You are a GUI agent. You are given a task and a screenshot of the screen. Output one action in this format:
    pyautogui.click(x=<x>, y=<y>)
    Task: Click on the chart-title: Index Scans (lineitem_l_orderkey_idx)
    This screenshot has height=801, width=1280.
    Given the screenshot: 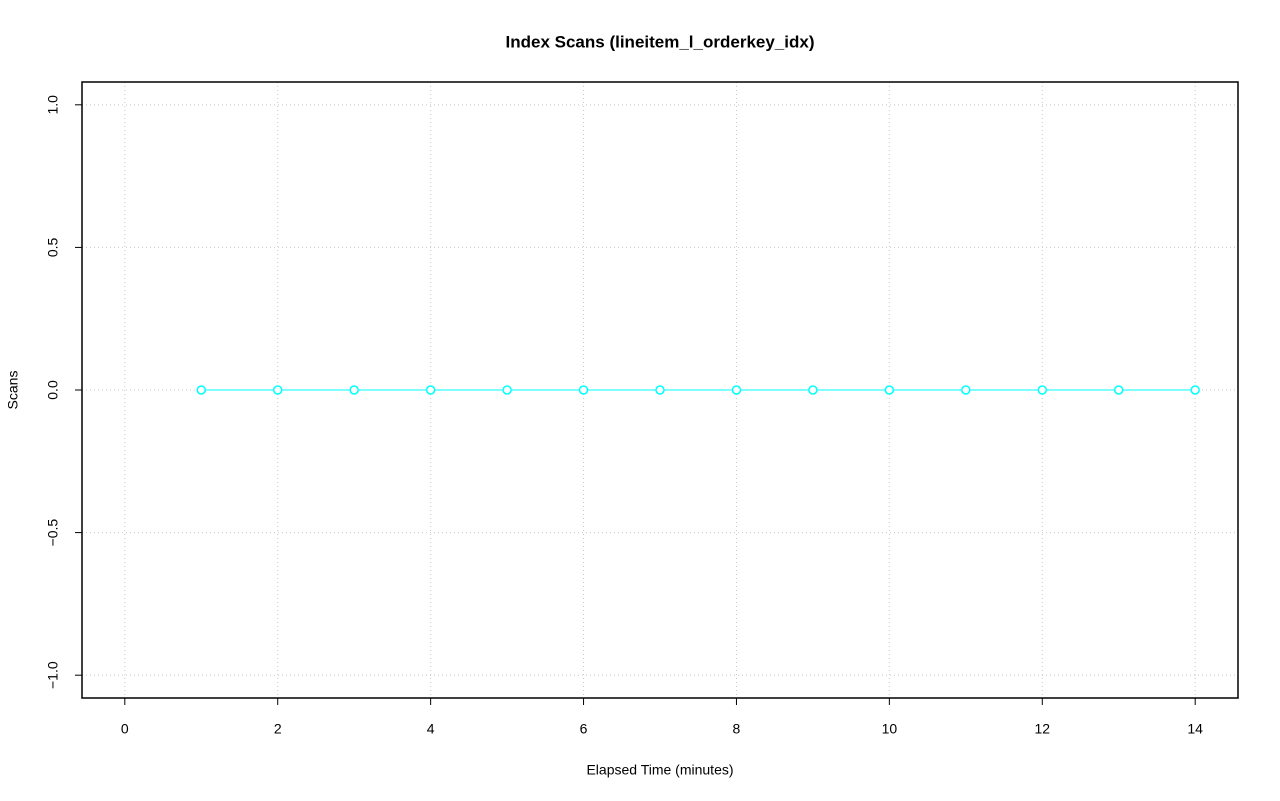 What is the action you would take?
    pyautogui.click(x=660, y=41)
    